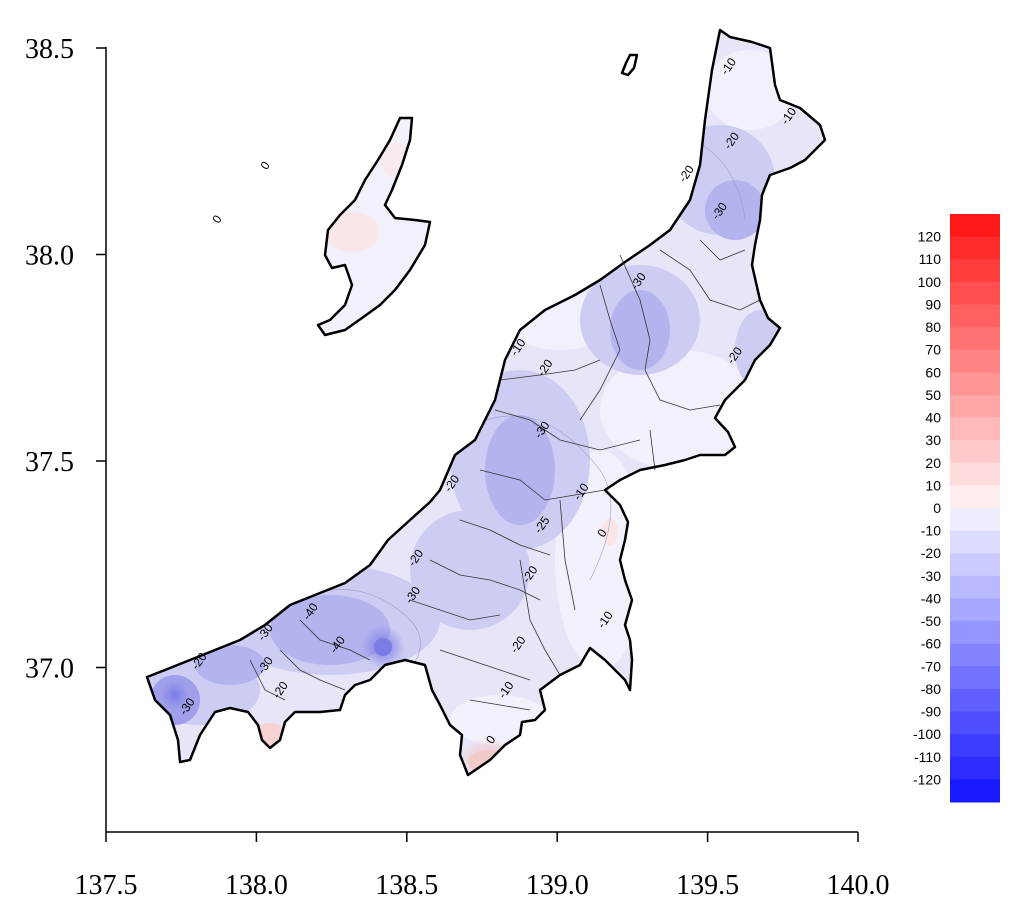 Image resolution: width=1024 pixels, height=914 pixels. What do you see at coordinates (927, 757) in the screenshot?
I see `colorbar-label: -110` at bounding box center [927, 757].